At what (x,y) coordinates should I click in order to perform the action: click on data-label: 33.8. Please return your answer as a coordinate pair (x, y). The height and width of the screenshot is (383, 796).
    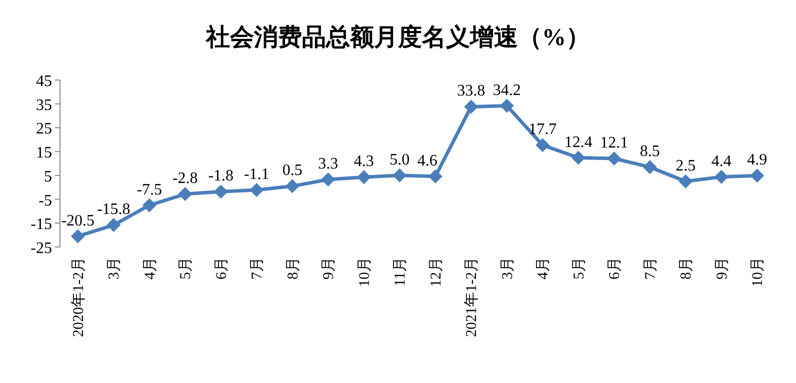
    Looking at the image, I should click on (471, 91).